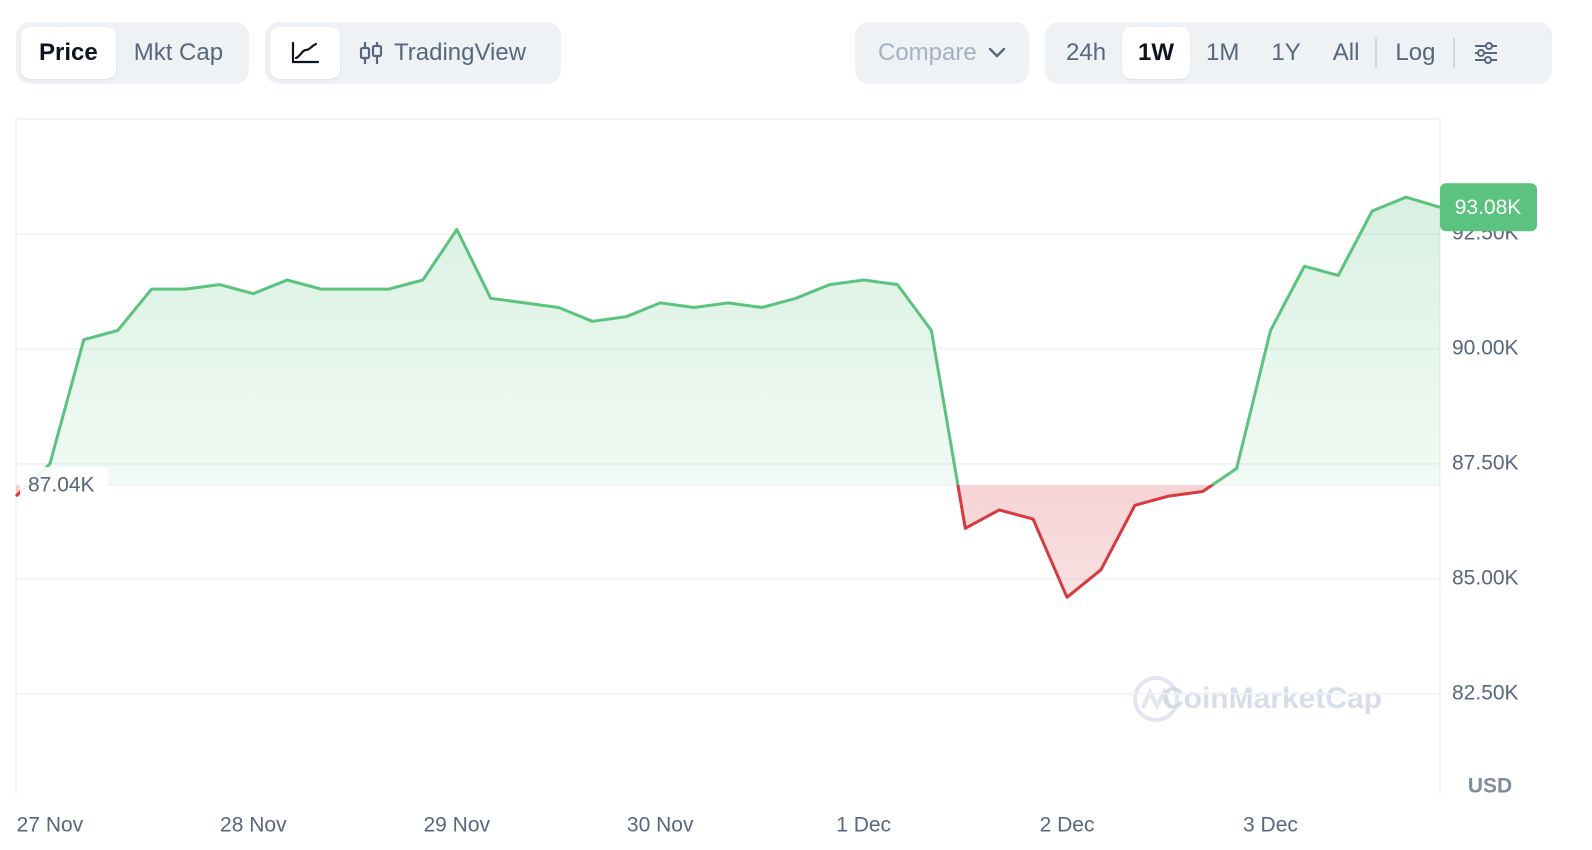 The height and width of the screenshot is (850, 1592). Describe the element at coordinates (1270, 825) in the screenshot. I see `x-tick-label: 3 Dec` at that location.